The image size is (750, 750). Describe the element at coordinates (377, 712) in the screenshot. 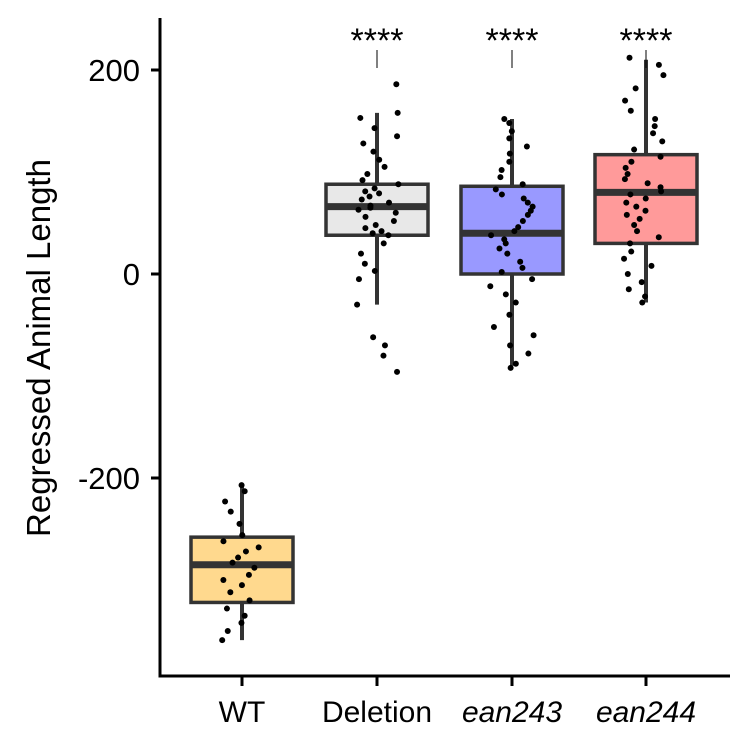

I see `x-tick-label: Deletion` at that location.